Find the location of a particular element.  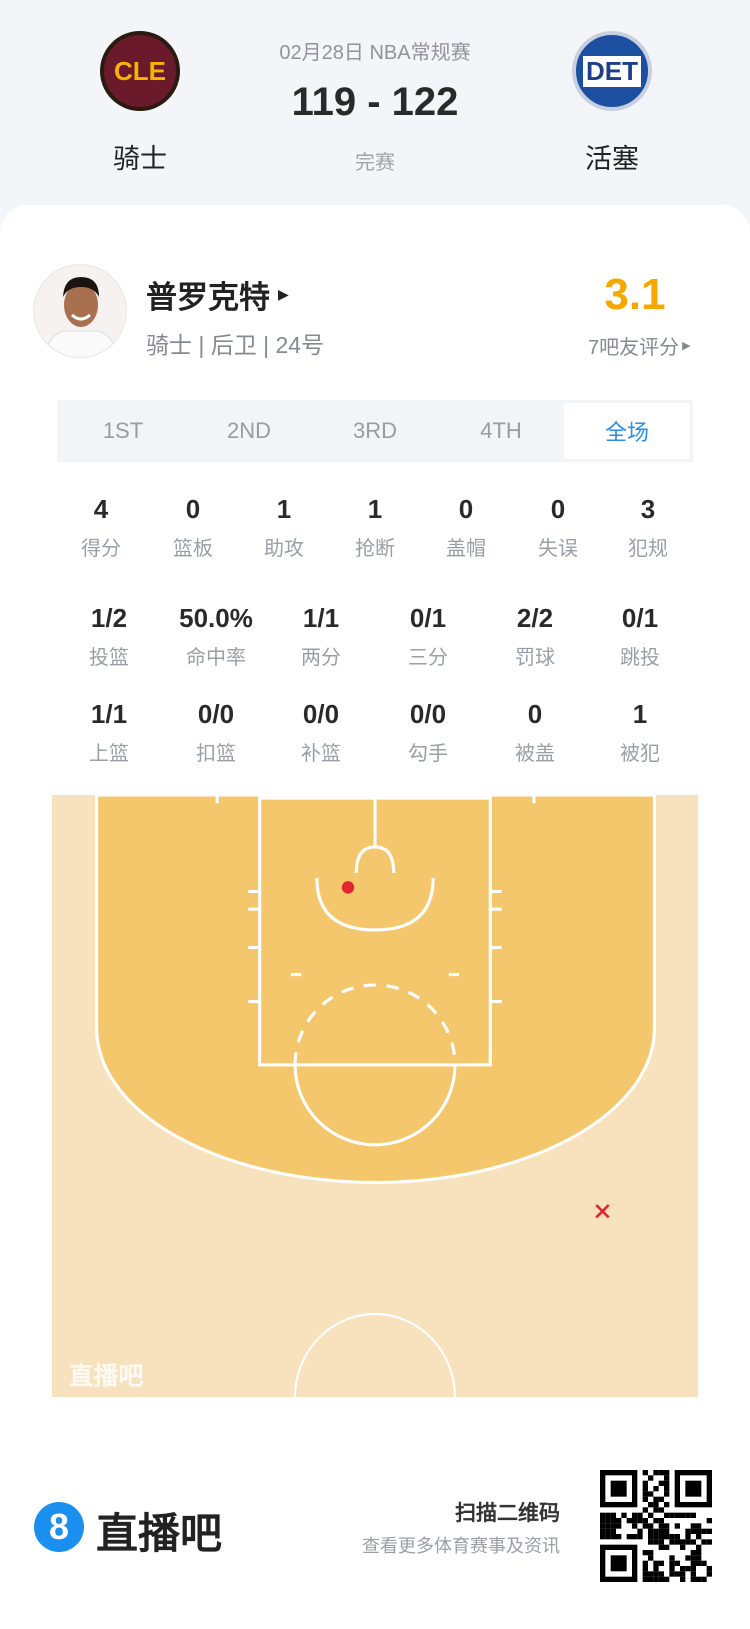

stat-item: 0/1 三分 is located at coordinates (428, 636).